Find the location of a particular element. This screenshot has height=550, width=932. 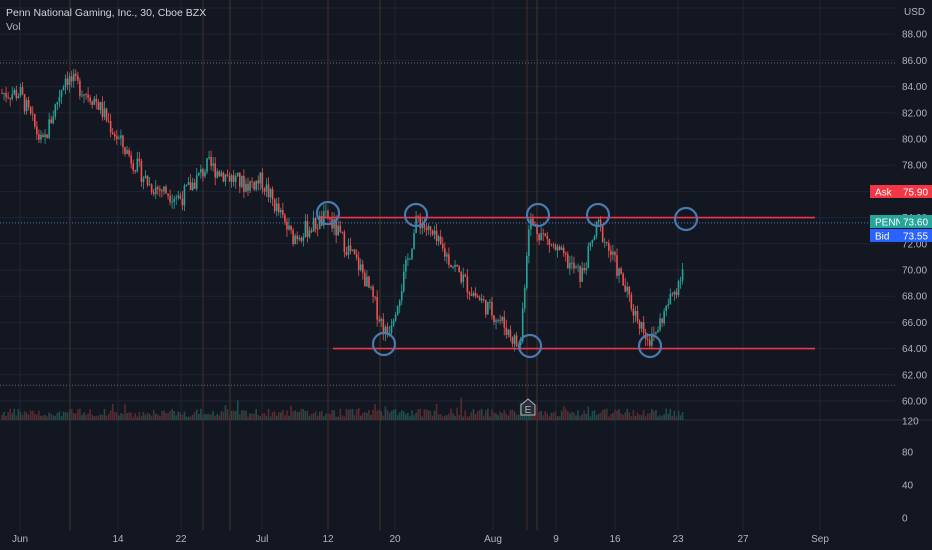

volume-tick-label: 120 is located at coordinates (910, 422).